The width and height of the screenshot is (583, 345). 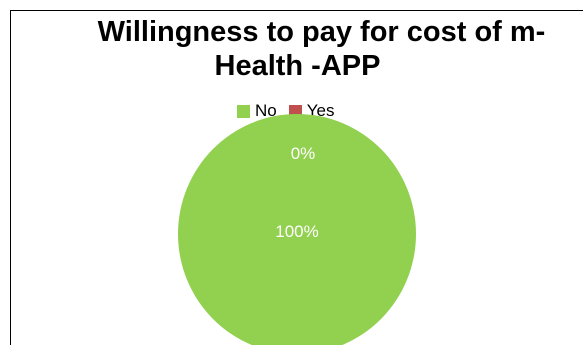 What do you see at coordinates (266, 110) in the screenshot?
I see `legend-label-no: No` at bounding box center [266, 110].